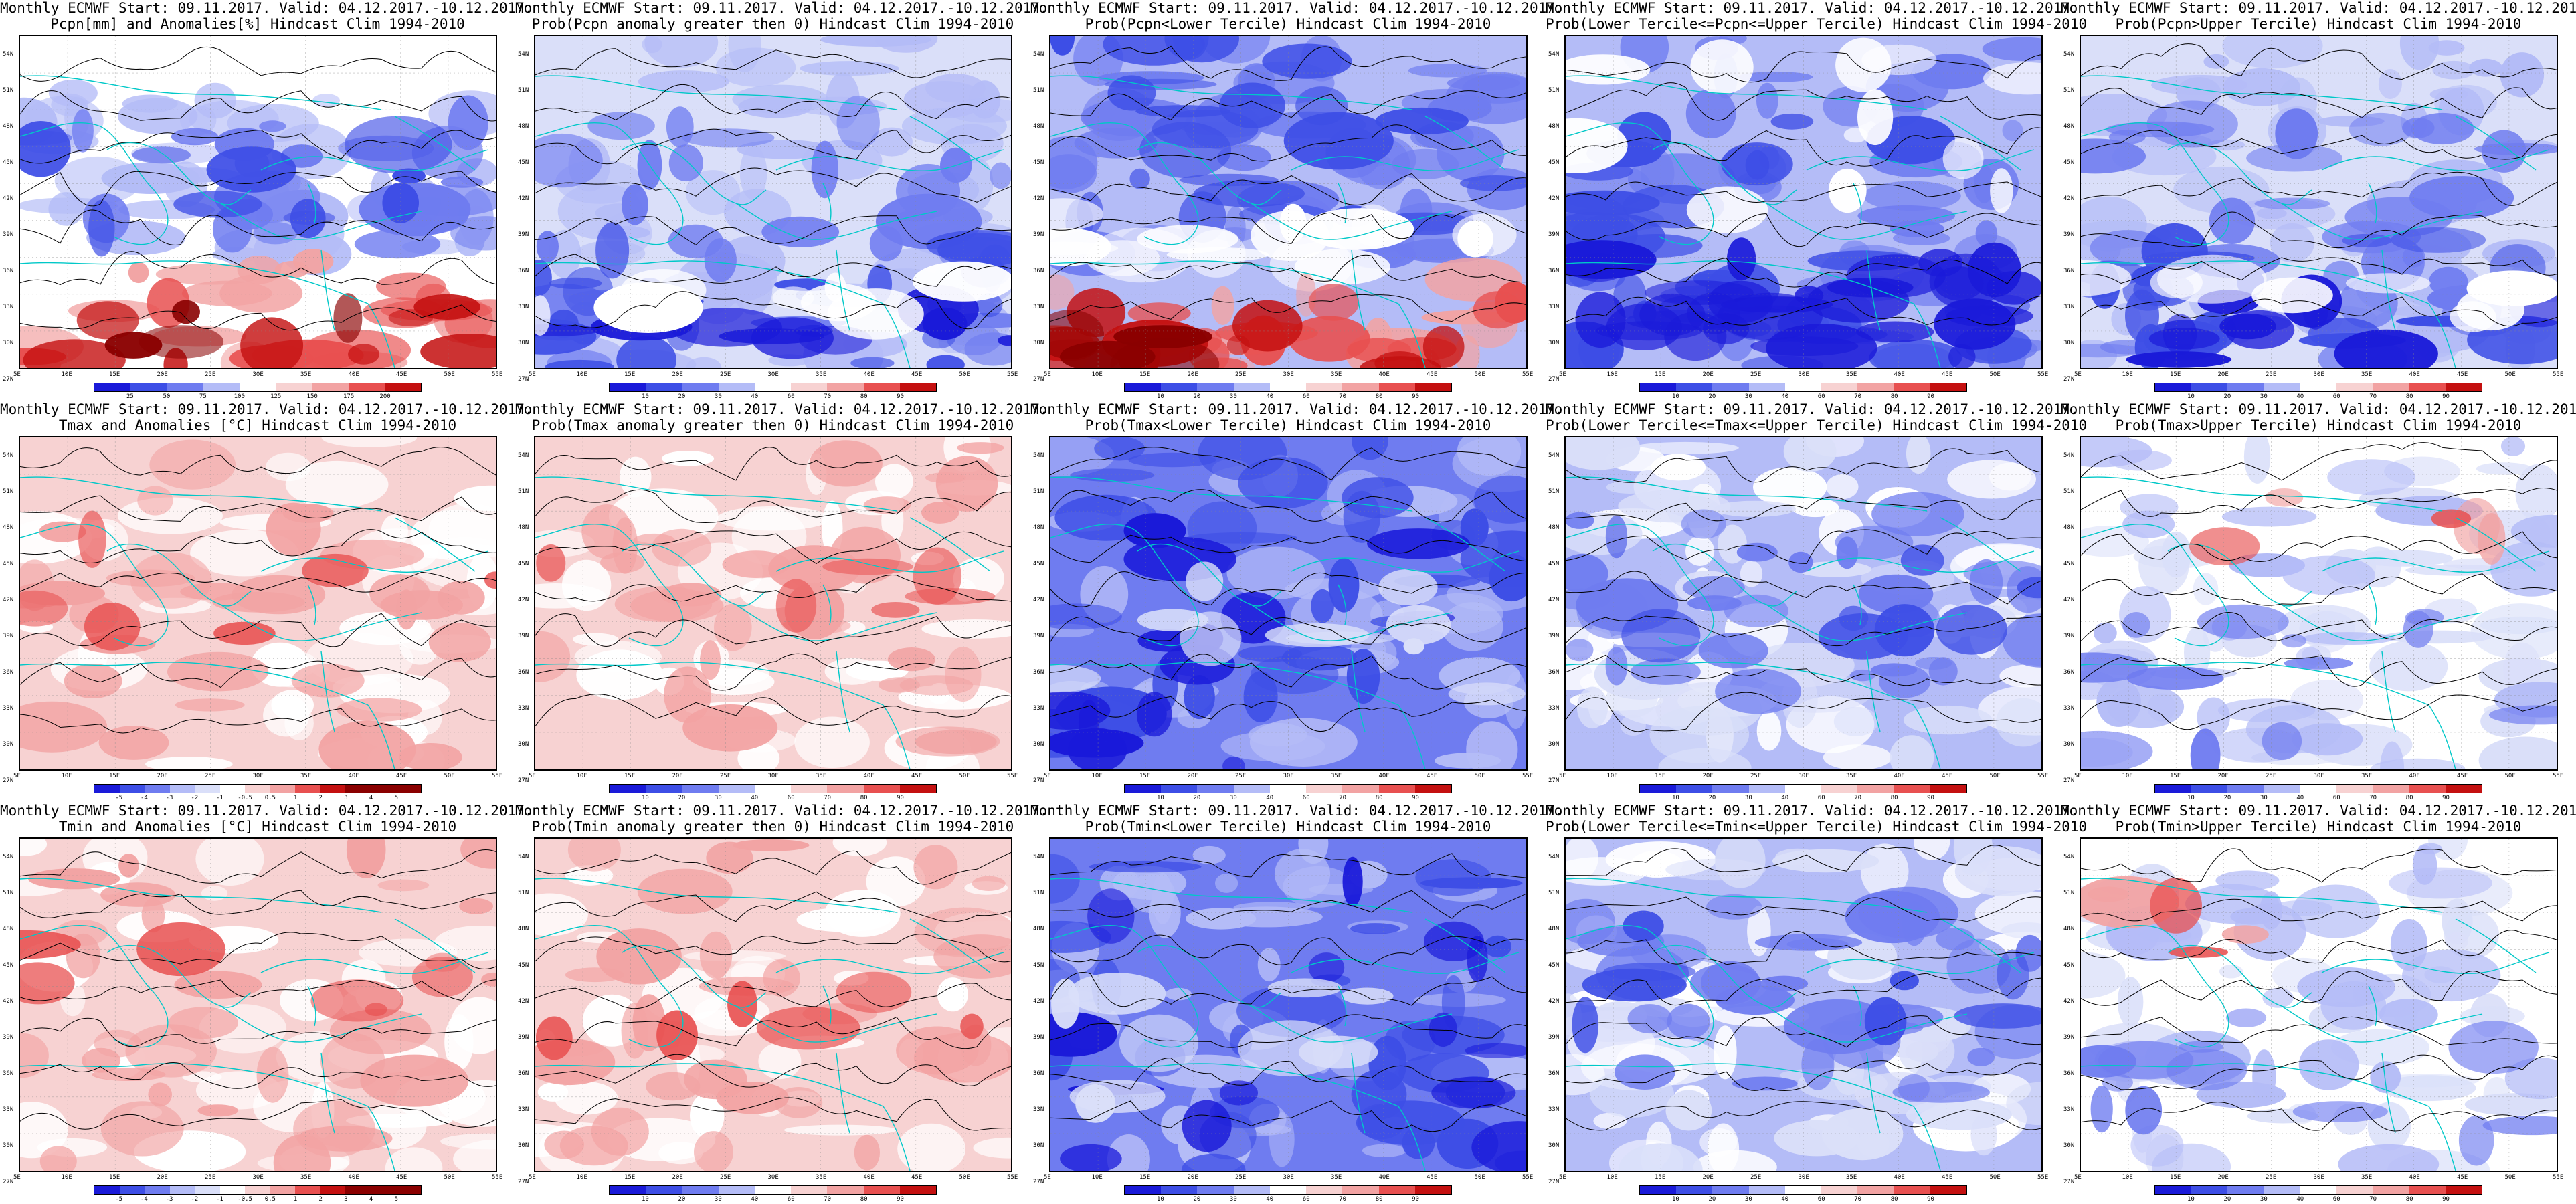 The width and height of the screenshot is (2576, 1204). What do you see at coordinates (1343, 798) in the screenshot?
I see `colorbar-tick-label: 70` at bounding box center [1343, 798].